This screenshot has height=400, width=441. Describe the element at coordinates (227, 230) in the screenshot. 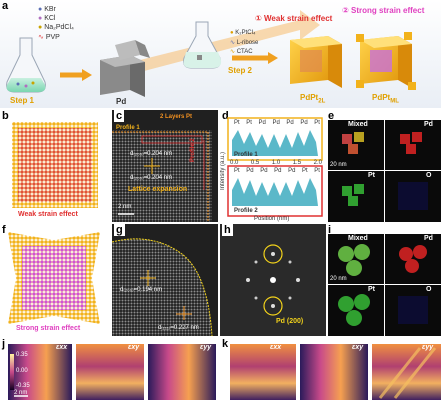

I see `panel-label-h: h` at that location.